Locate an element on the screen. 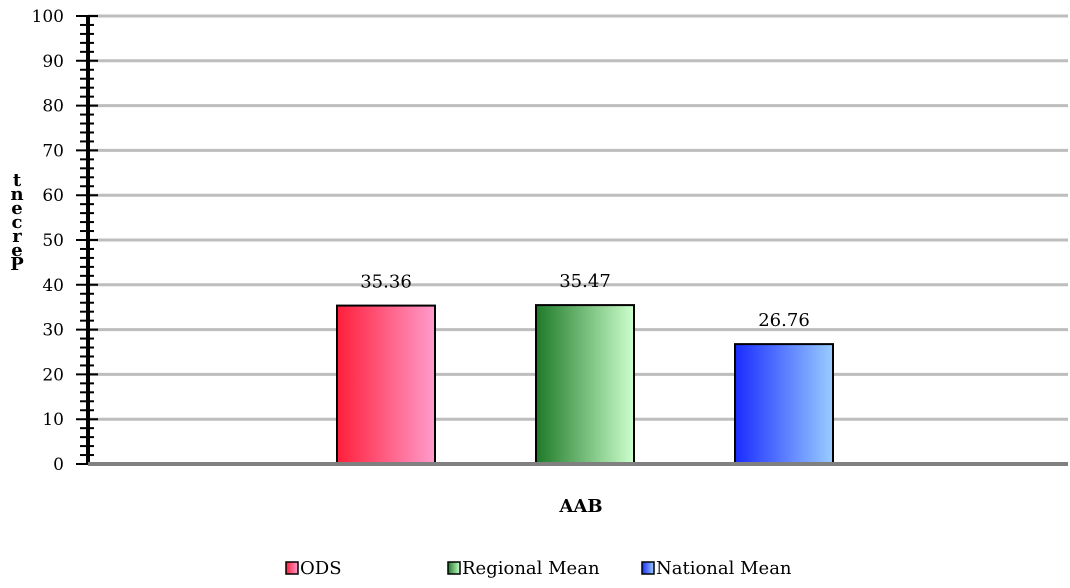  y-tick-label: 100 is located at coordinates (48, 17).